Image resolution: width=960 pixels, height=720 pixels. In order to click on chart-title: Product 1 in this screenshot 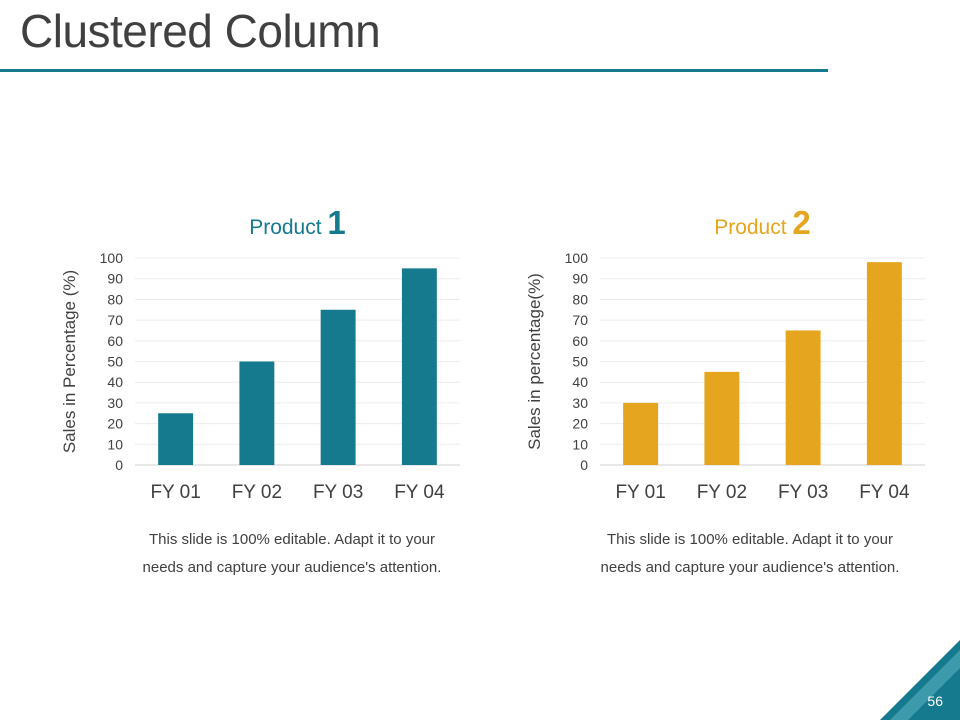, I will do `click(297, 222)`.